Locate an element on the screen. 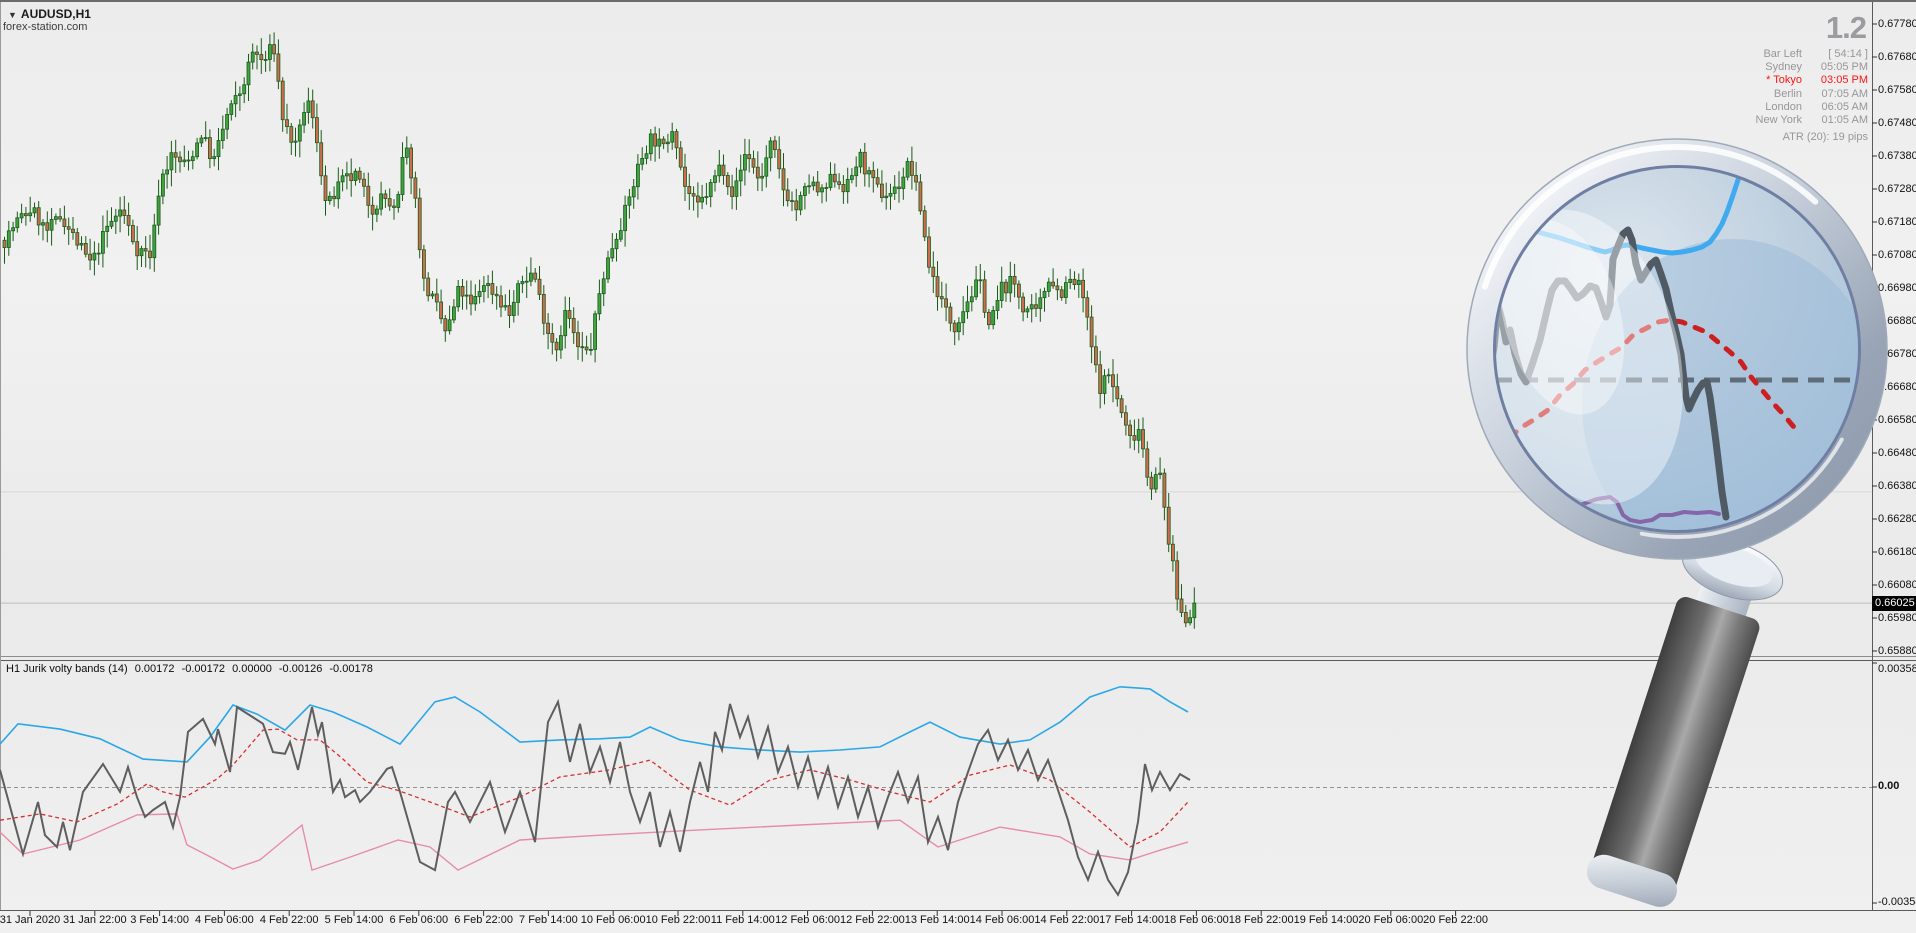 This screenshot has width=1916, height=933. indicator-axis-min: -0.00358 is located at coordinates (1897, 902).